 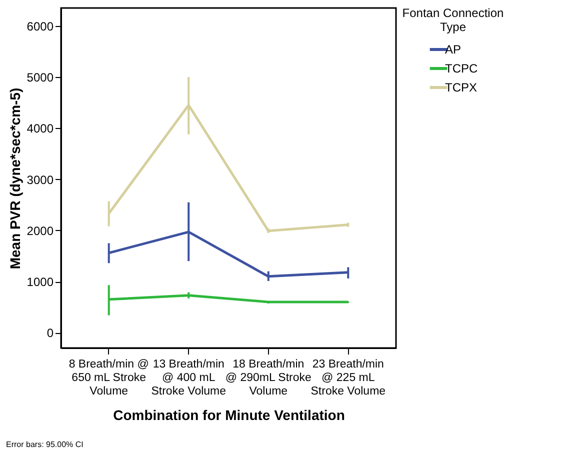 I want to click on text: Error bars: 95.00% CI, so click(x=45, y=444).